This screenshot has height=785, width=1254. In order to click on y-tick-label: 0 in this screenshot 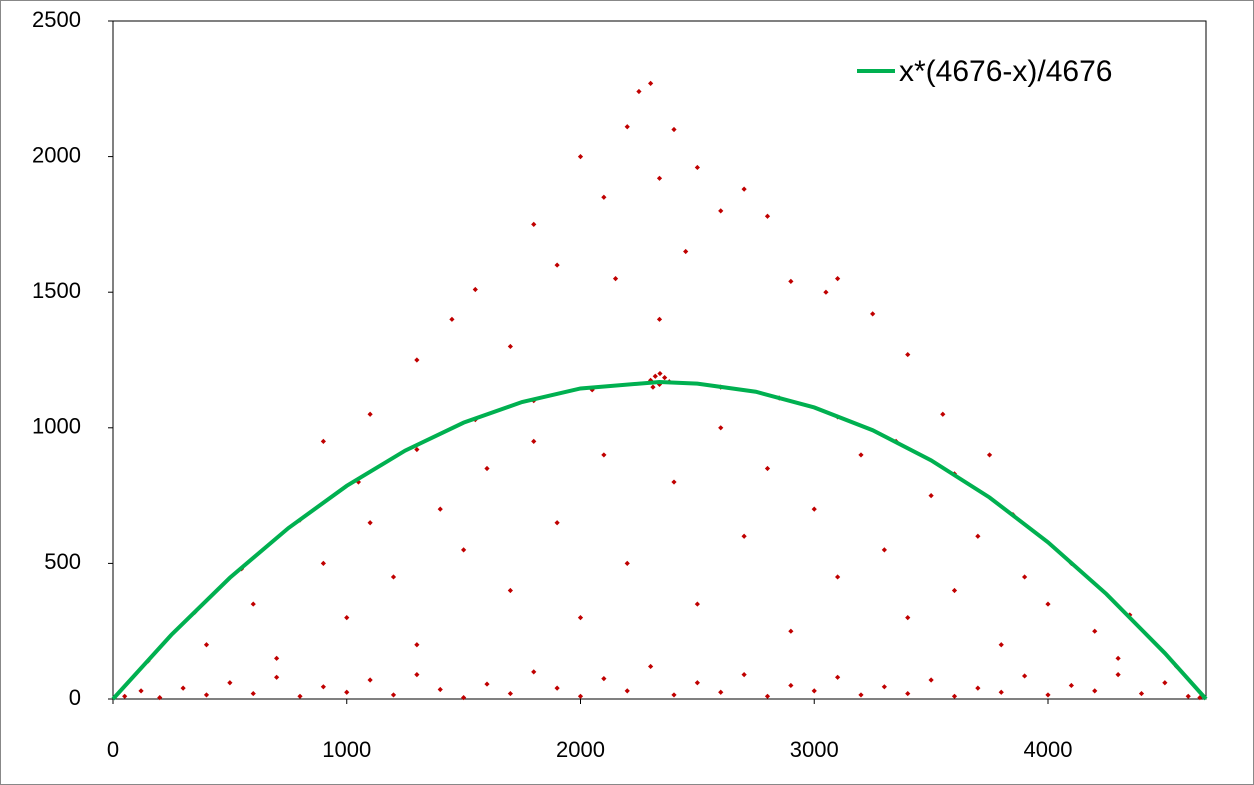, I will do `click(75, 697)`.